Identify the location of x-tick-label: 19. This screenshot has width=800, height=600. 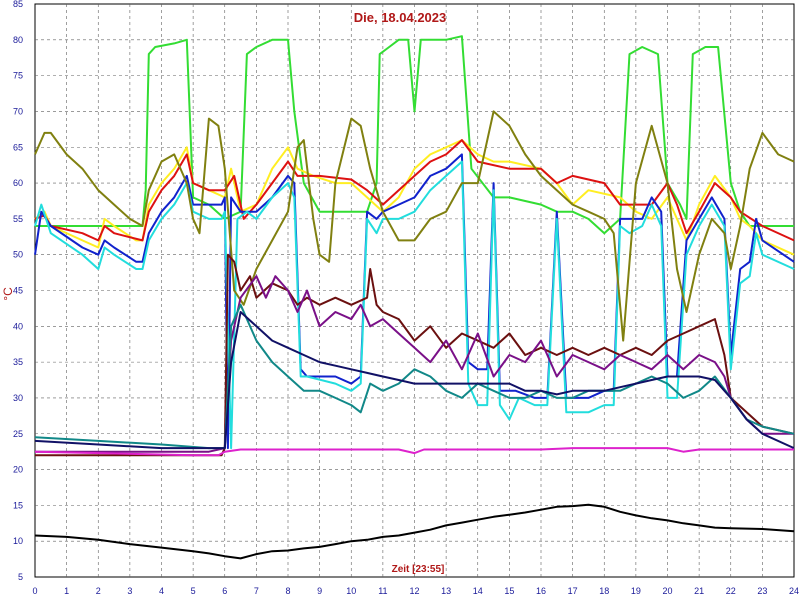
(636, 591).